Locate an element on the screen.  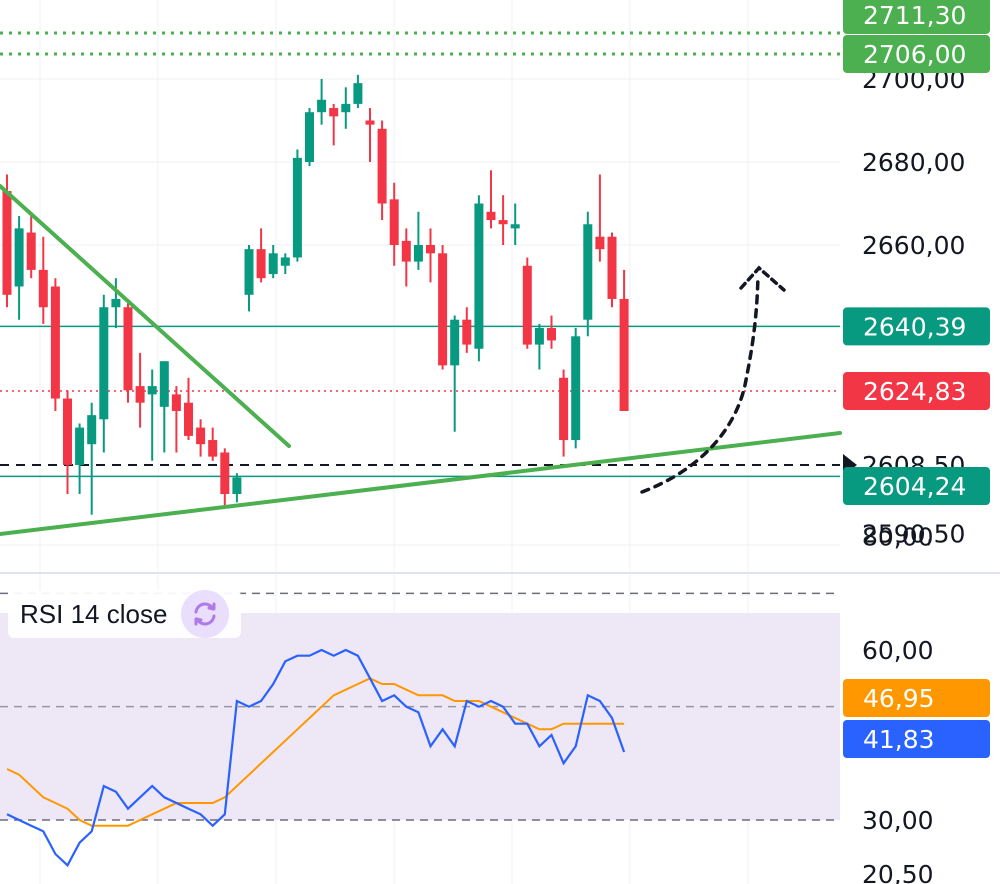
price-axis-label: 2680,00 is located at coordinates (913, 162).